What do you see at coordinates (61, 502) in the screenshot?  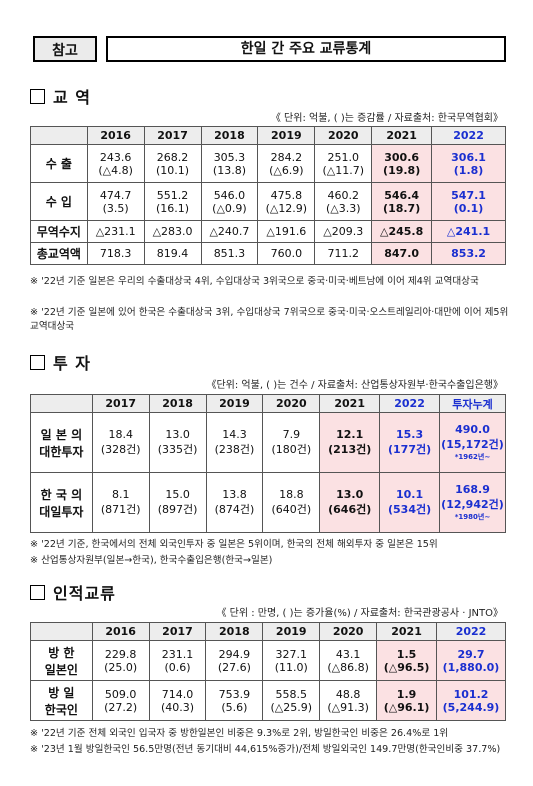 I see `row-label: 한 국 의 대일투자` at bounding box center [61, 502].